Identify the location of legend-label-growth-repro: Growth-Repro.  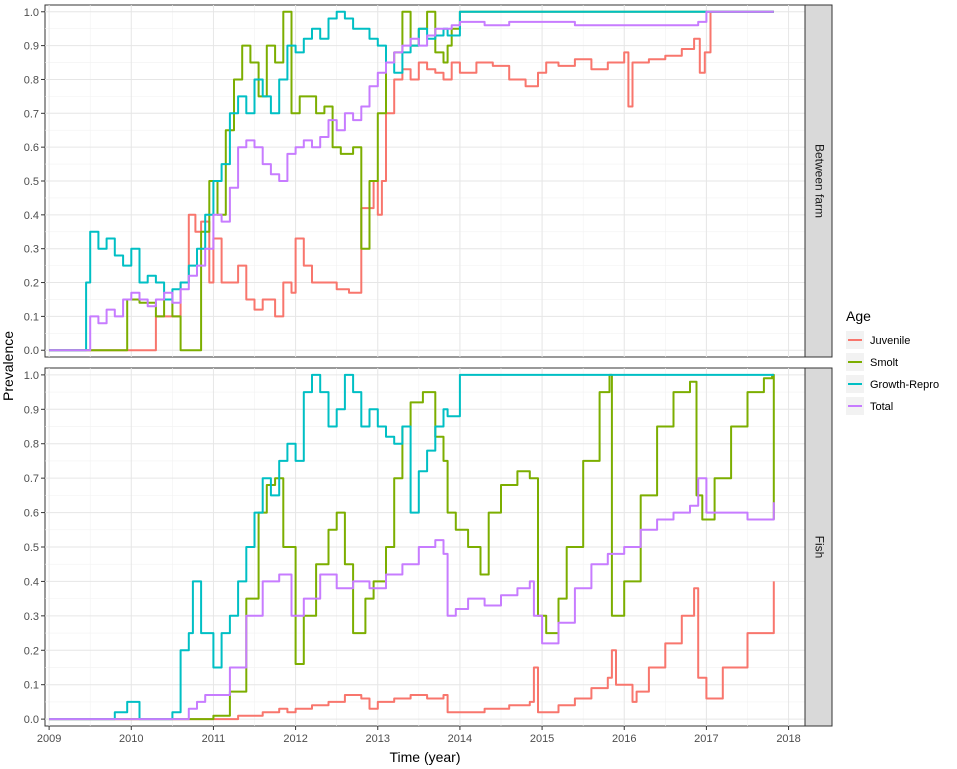
(904, 385).